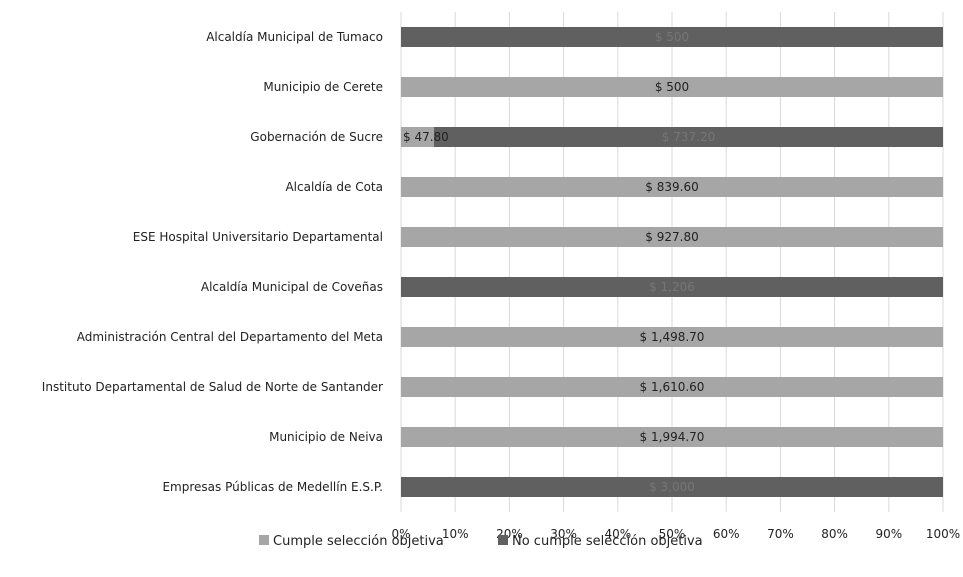  I want to click on x-tick-label: 60%, so click(726, 534).